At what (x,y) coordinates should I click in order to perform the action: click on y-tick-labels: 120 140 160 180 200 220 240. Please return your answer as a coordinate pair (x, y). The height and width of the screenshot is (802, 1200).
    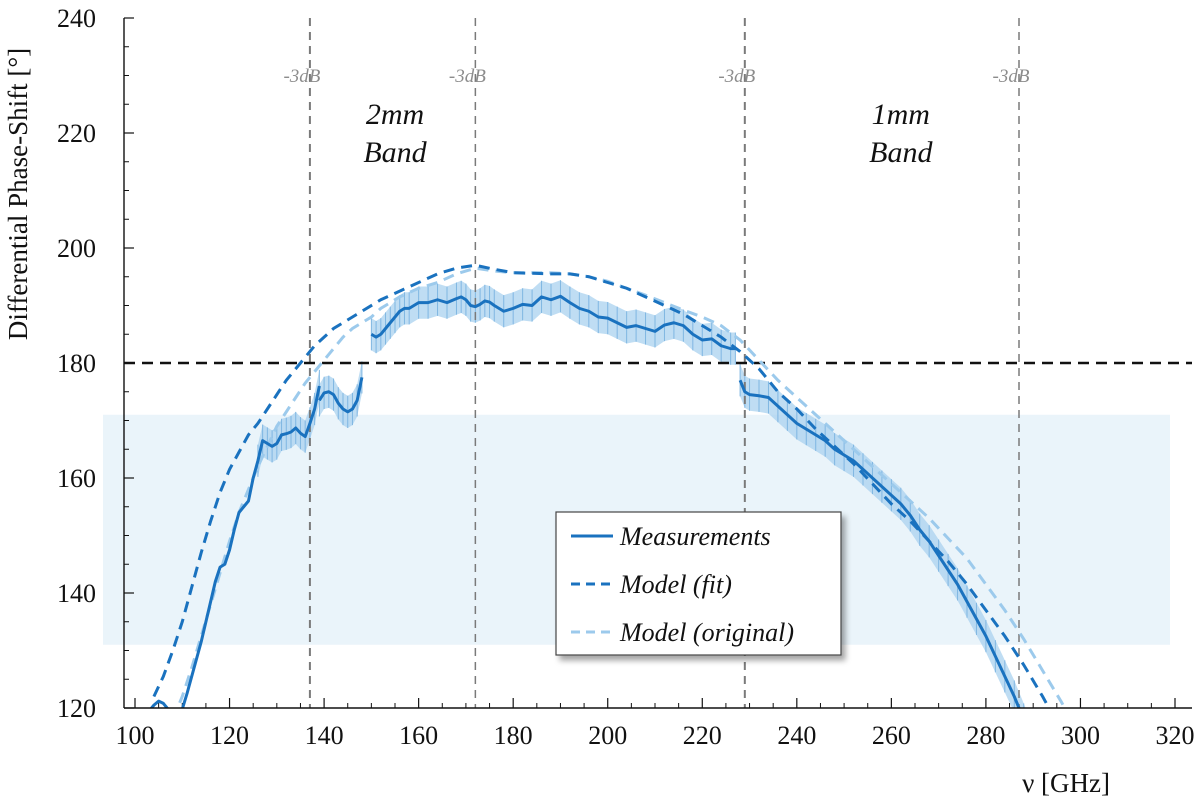
    Looking at the image, I should click on (76, 363).